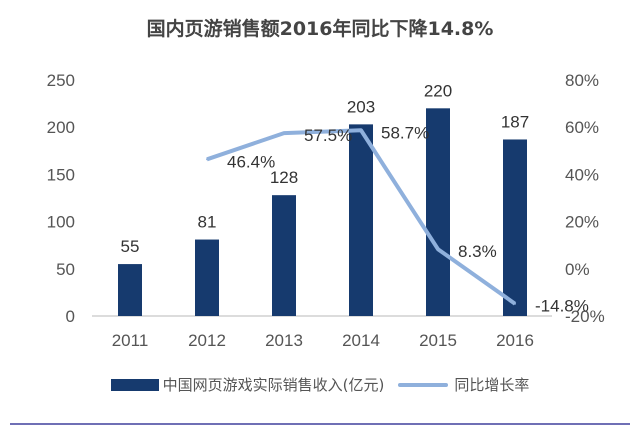  I want to click on x-tick-label: 2013, so click(284, 340).